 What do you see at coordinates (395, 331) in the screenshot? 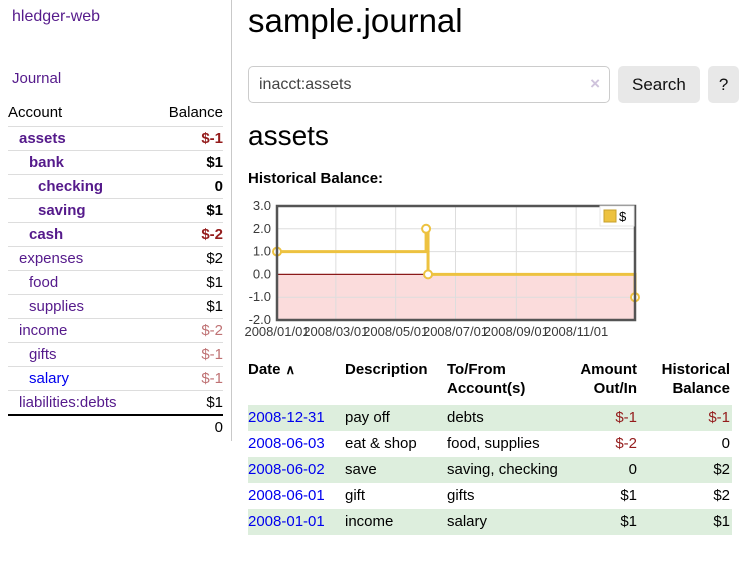
I see `x-tick-label: 2008/05/01` at bounding box center [395, 331].